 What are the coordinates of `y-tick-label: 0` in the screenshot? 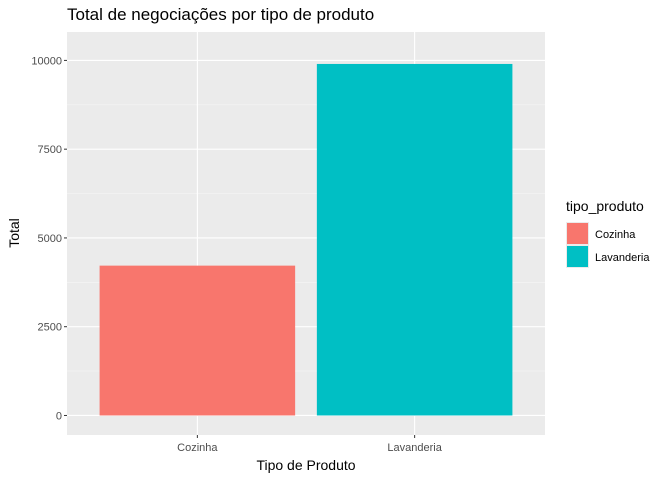 It's located at (59, 416).